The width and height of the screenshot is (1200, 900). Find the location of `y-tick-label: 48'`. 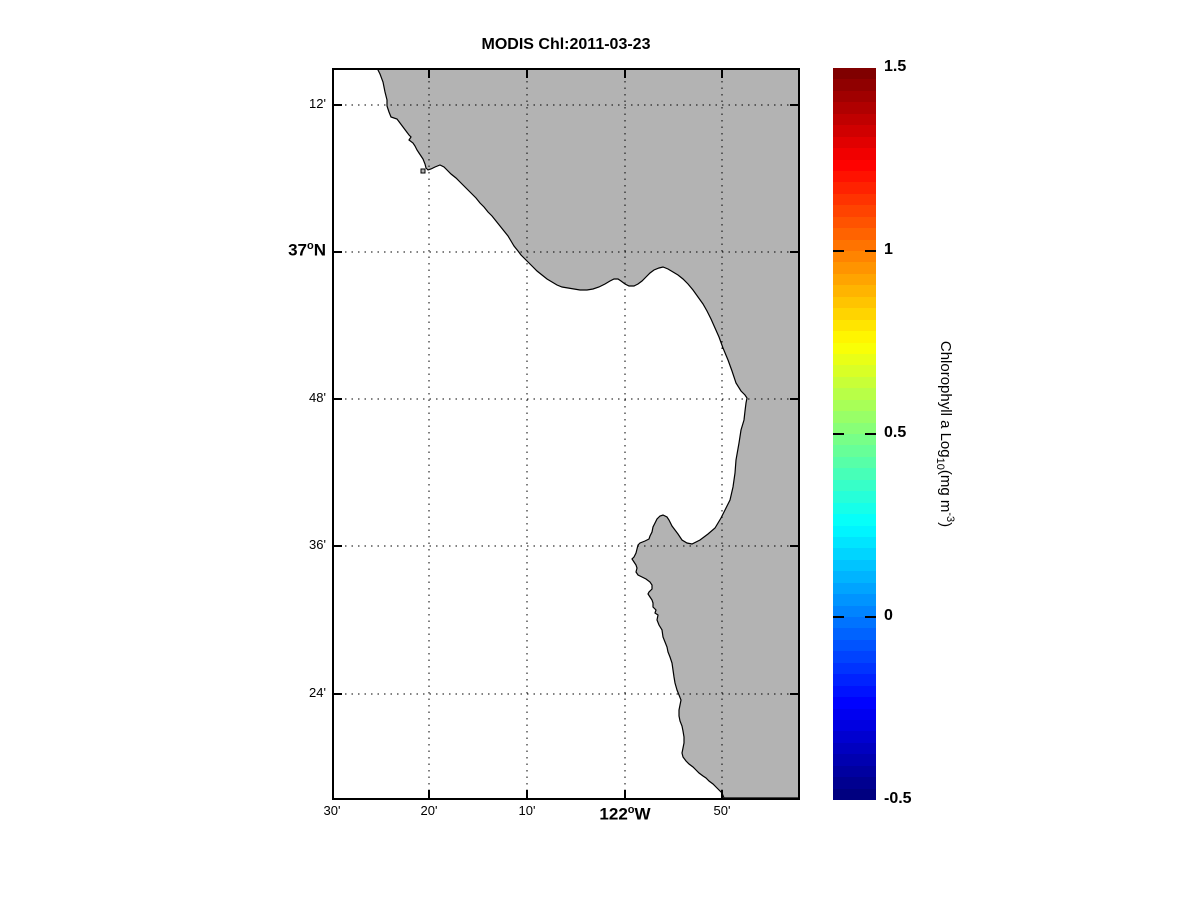

y-tick-label: 48' is located at coordinates (317, 397).